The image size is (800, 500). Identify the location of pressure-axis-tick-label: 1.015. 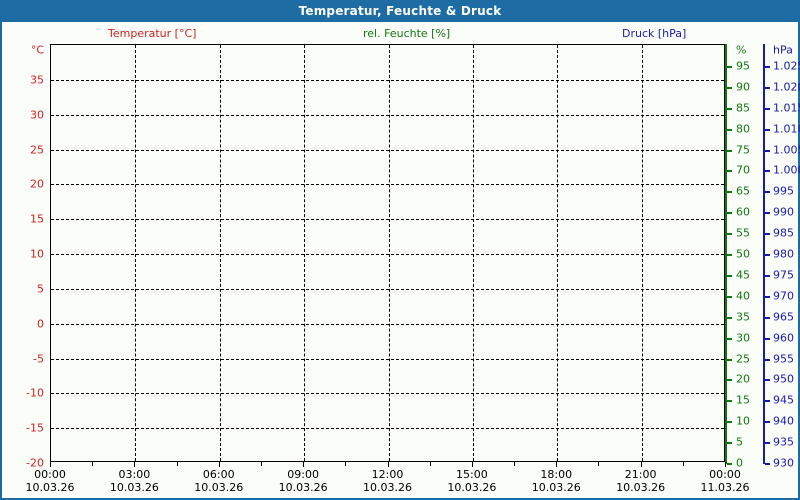
(786, 108).